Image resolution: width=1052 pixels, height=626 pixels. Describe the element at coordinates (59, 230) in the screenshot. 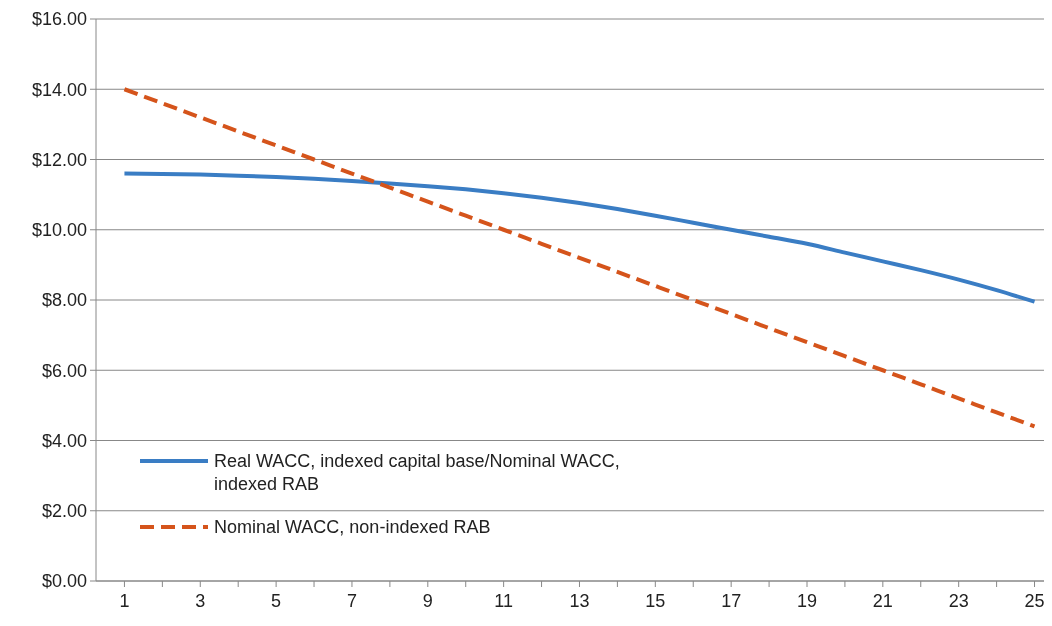

I see `y-tick-label: $10.00` at that location.